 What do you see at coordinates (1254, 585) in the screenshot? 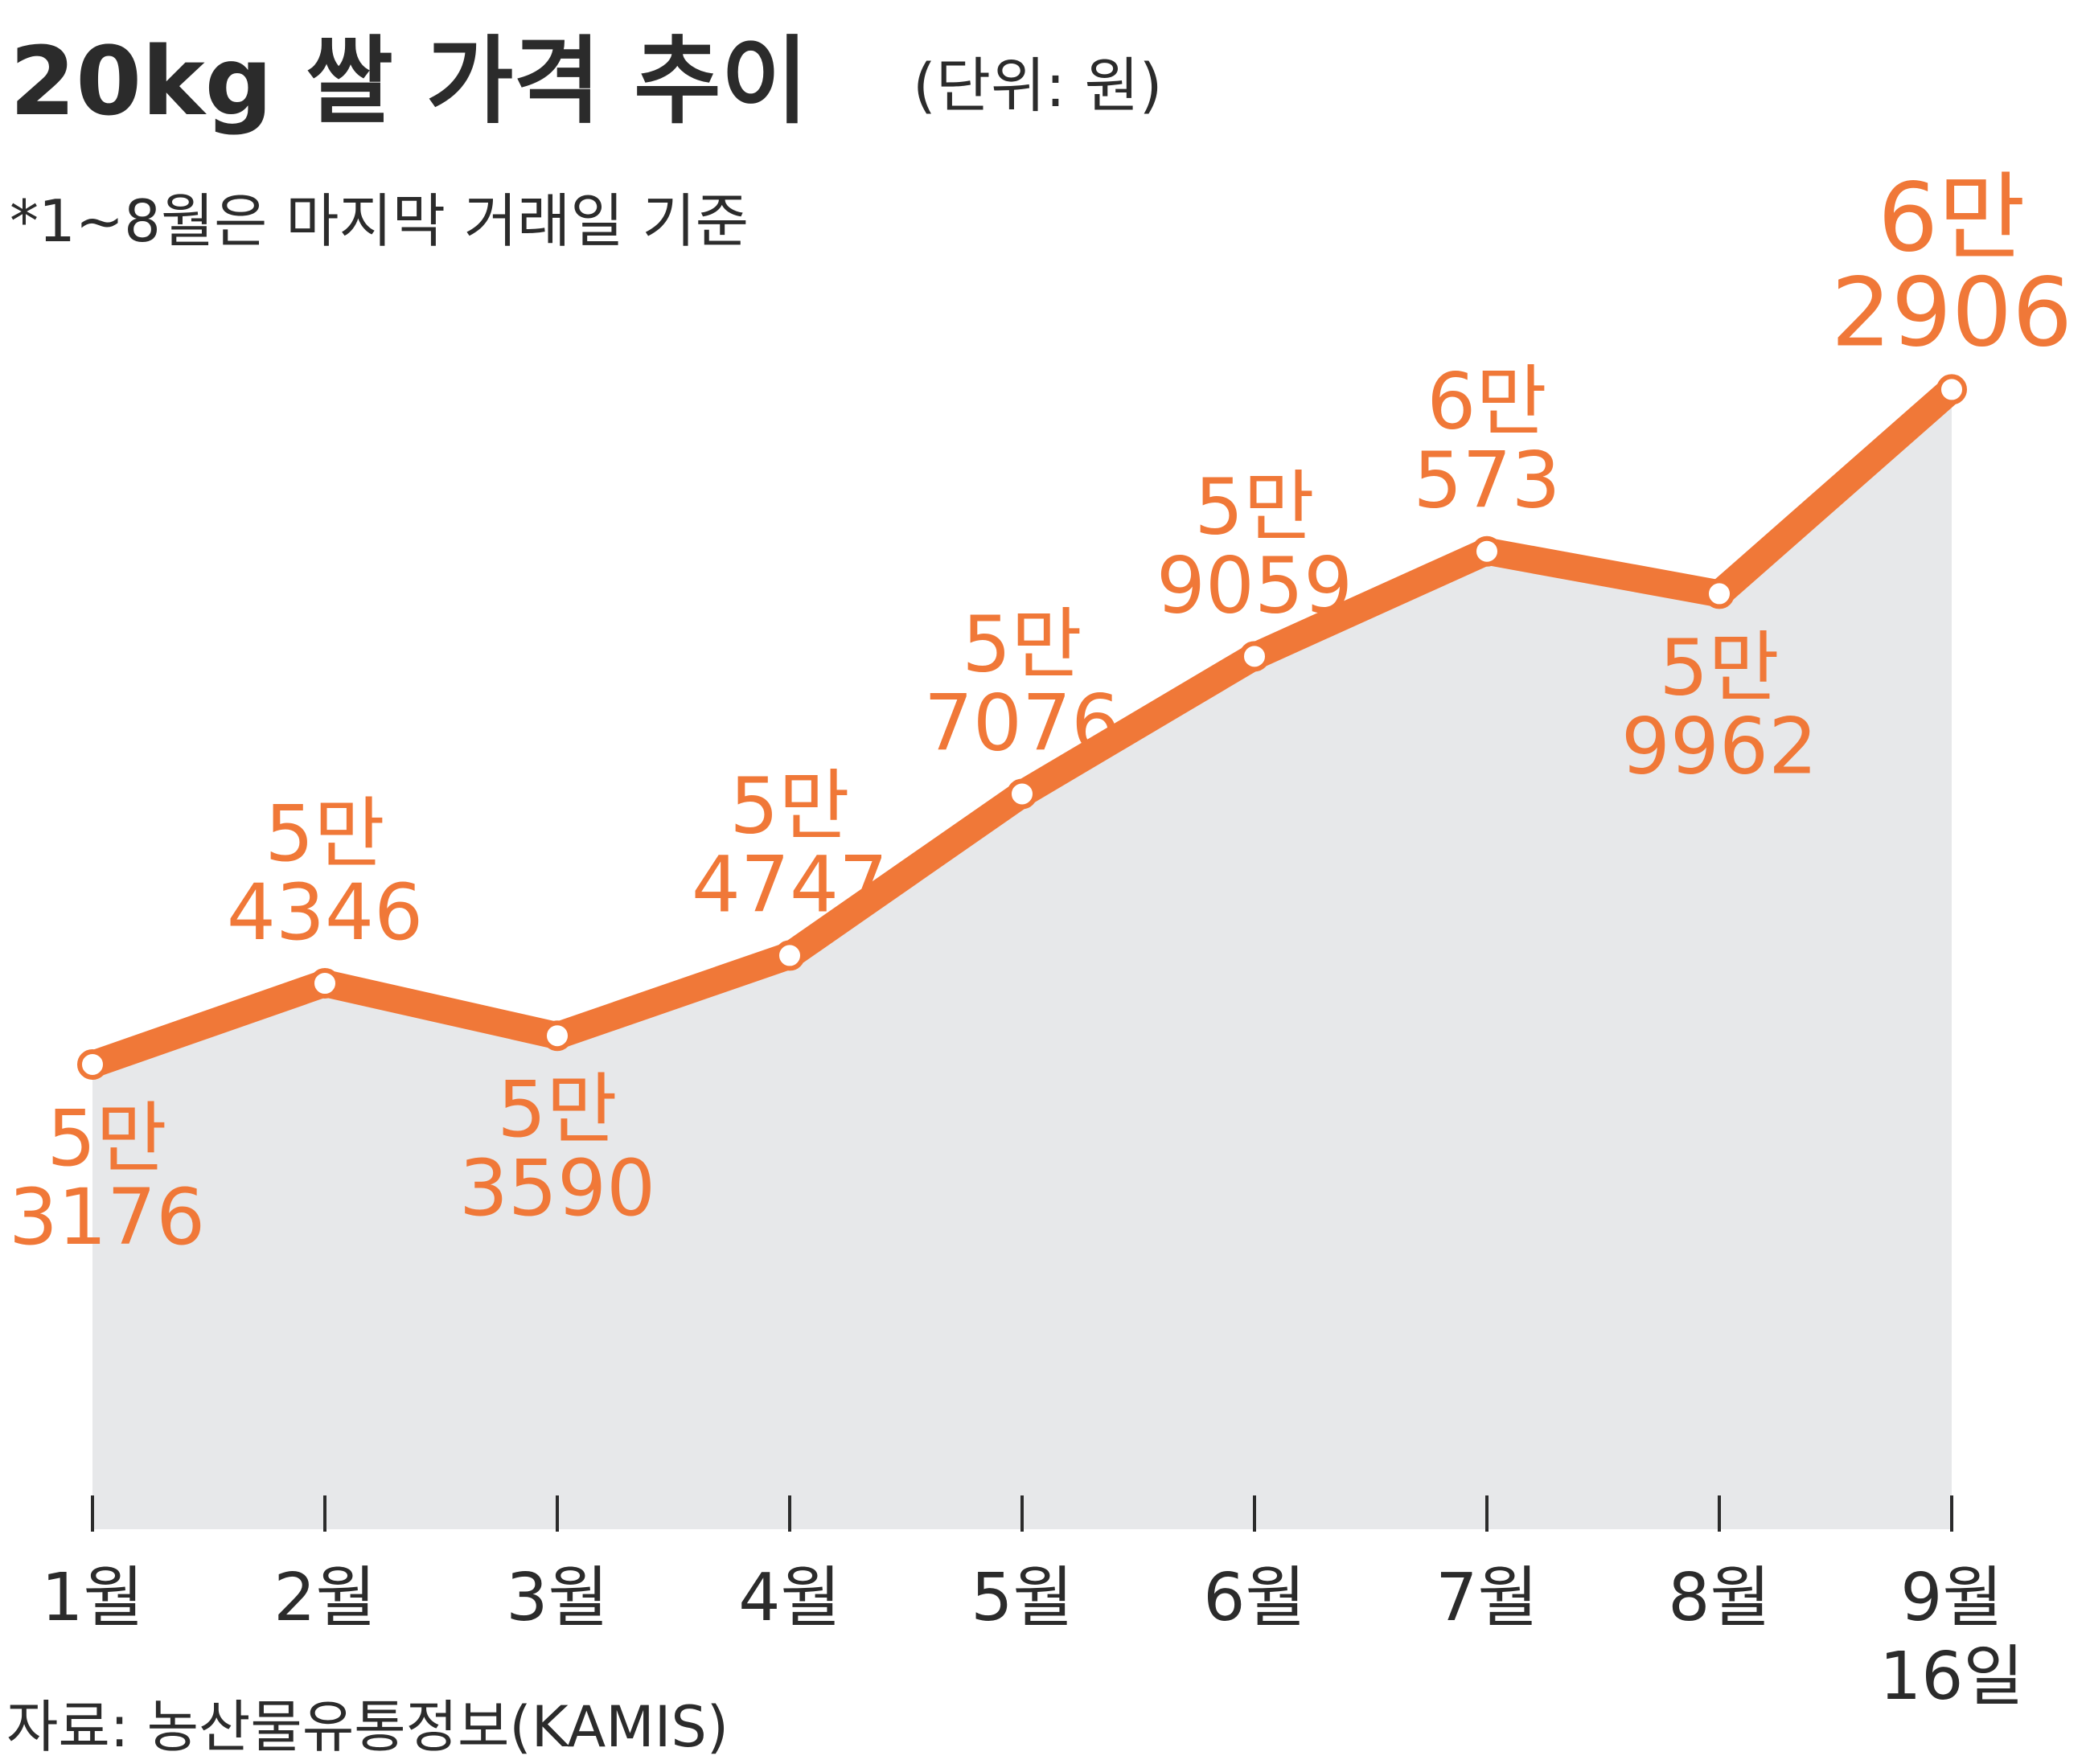
I see `data-label-value: 9059` at bounding box center [1254, 585].